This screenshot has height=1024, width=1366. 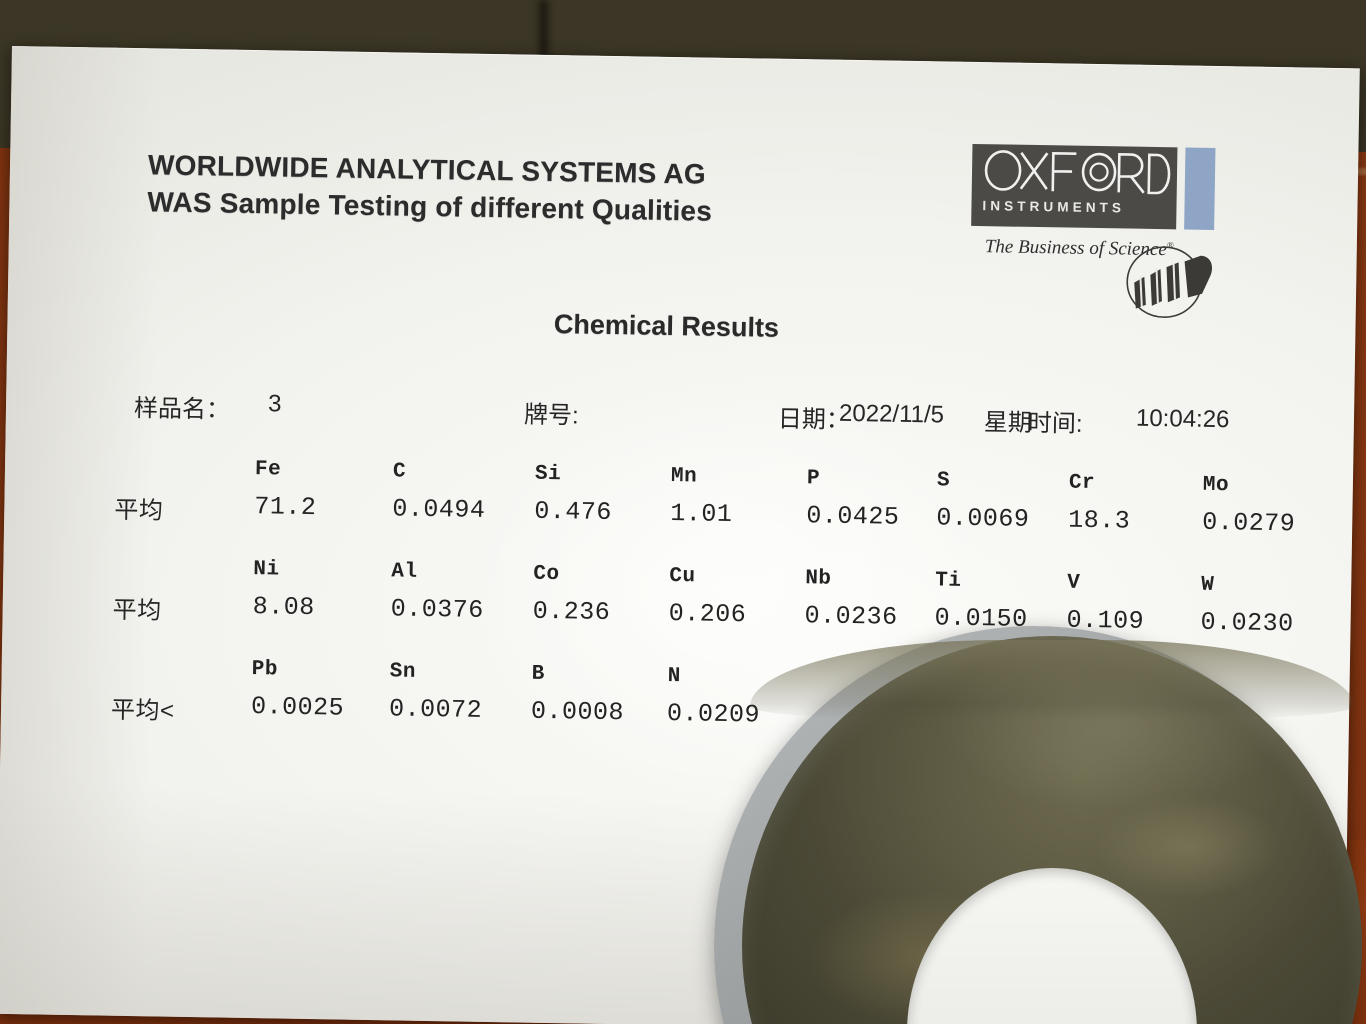 What do you see at coordinates (283, 607) in the screenshot?
I see `element-value: 8.08` at bounding box center [283, 607].